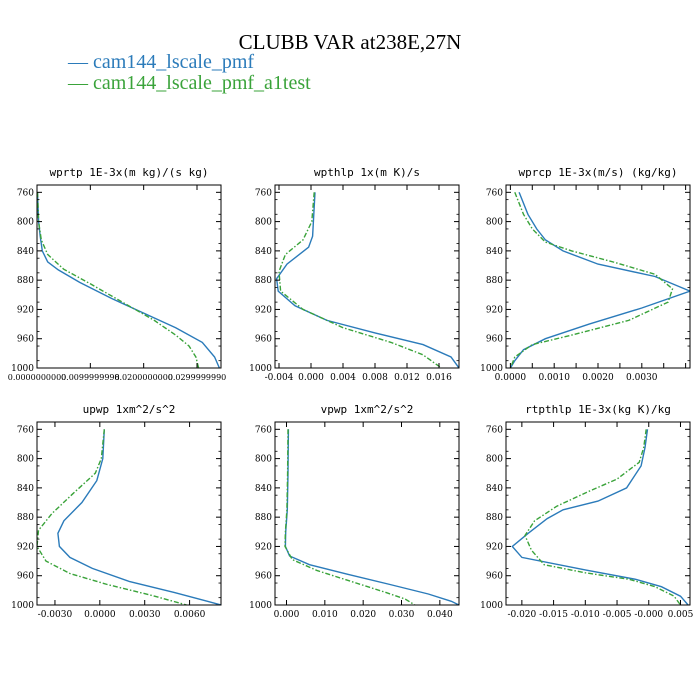 This screenshot has height=700, width=700. Describe the element at coordinates (350, 42) in the screenshot. I see `figure-title: CLUBB VAR at238E,27N` at that location.